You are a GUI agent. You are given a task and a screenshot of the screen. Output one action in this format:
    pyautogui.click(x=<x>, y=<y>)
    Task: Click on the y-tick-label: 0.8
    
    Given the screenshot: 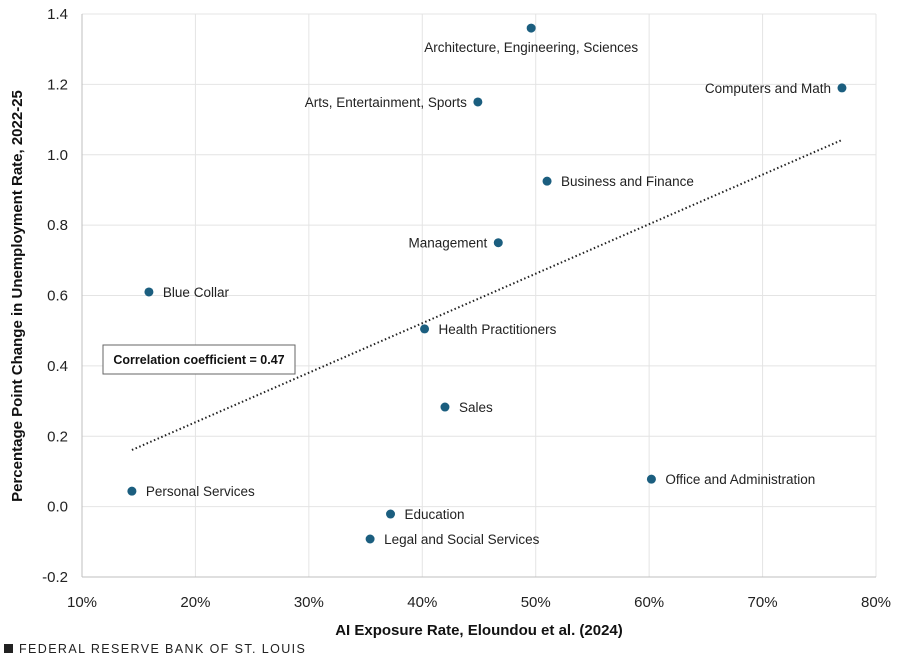 What is the action you would take?
    pyautogui.click(x=57, y=225)
    